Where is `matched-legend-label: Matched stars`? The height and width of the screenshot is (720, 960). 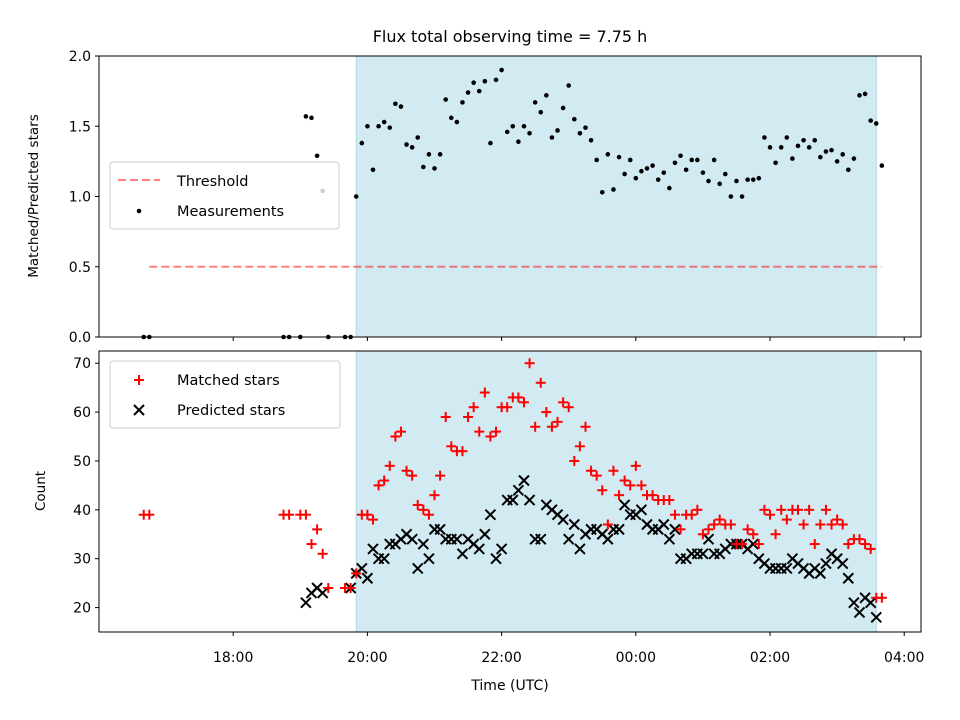 matched-legend-label: Matched stars is located at coordinates (228, 381).